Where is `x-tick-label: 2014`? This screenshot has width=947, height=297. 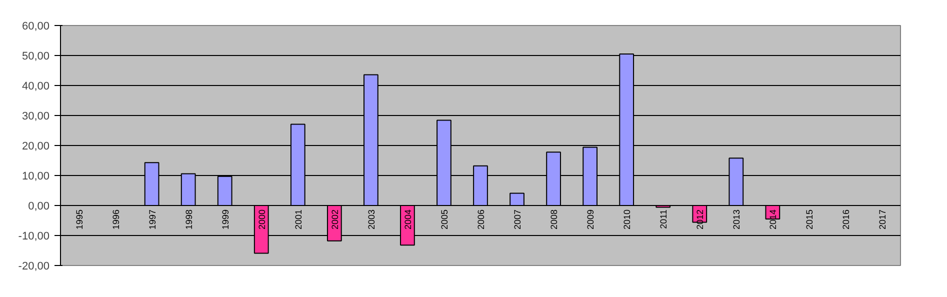
x-tick-label: 2014 is located at coordinates (773, 219).